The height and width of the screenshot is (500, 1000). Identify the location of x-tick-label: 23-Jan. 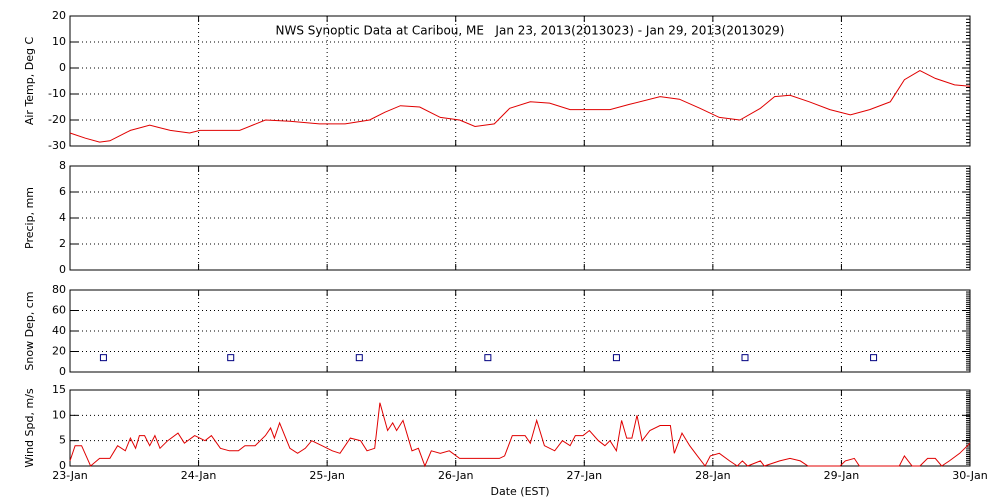
(70, 475).